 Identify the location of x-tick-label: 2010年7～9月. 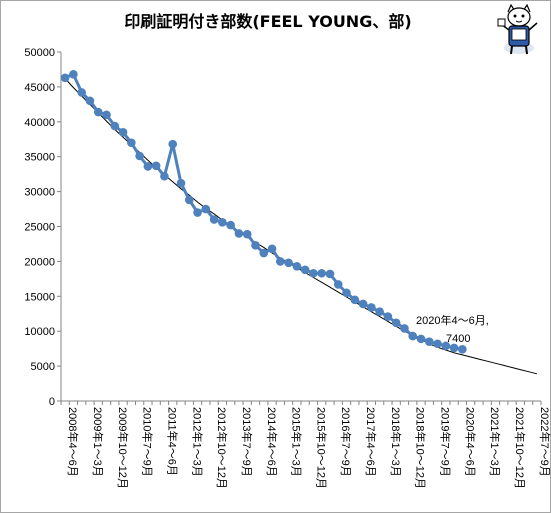
(148, 442).